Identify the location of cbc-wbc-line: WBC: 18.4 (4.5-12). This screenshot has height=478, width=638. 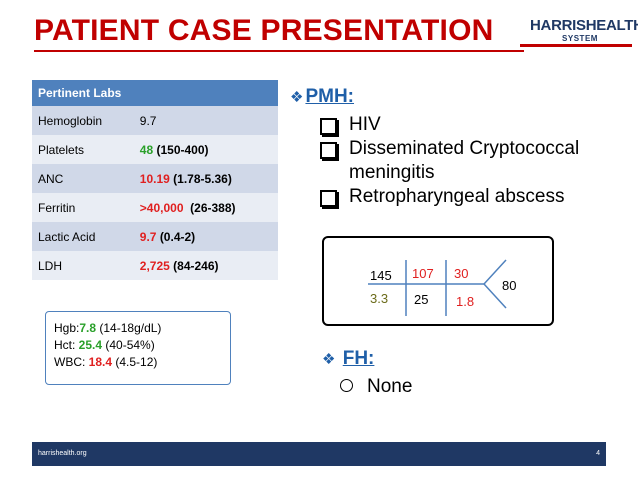
(142, 362).